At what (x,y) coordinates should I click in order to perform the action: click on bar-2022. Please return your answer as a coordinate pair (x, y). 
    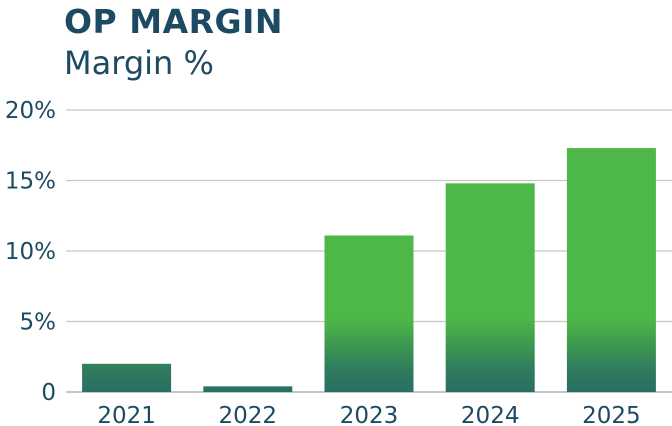
    Looking at the image, I should click on (248, 389).